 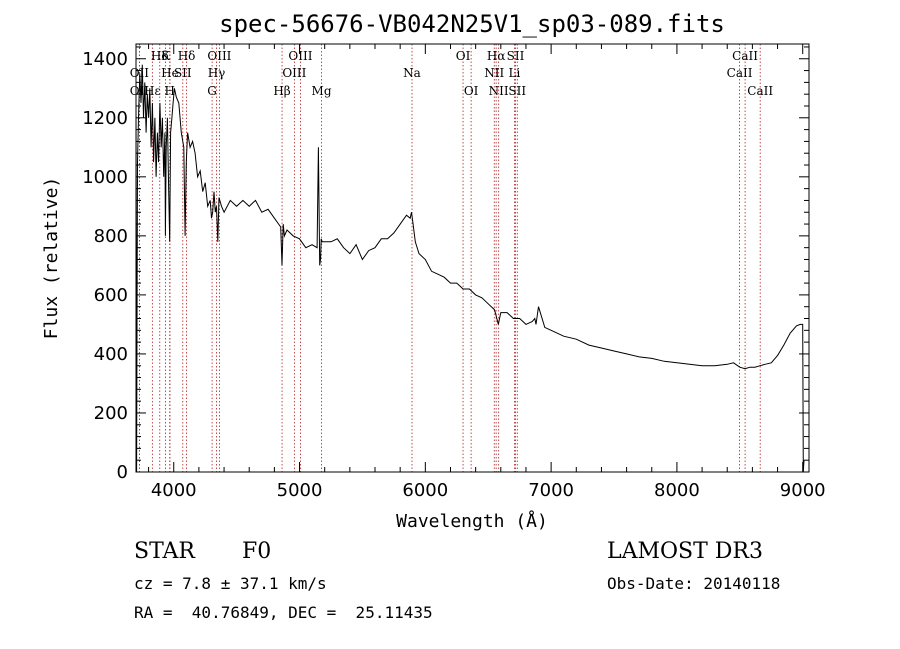 What do you see at coordinates (425, 490) in the screenshot?
I see `x-tick-label: 6000` at bounding box center [425, 490].